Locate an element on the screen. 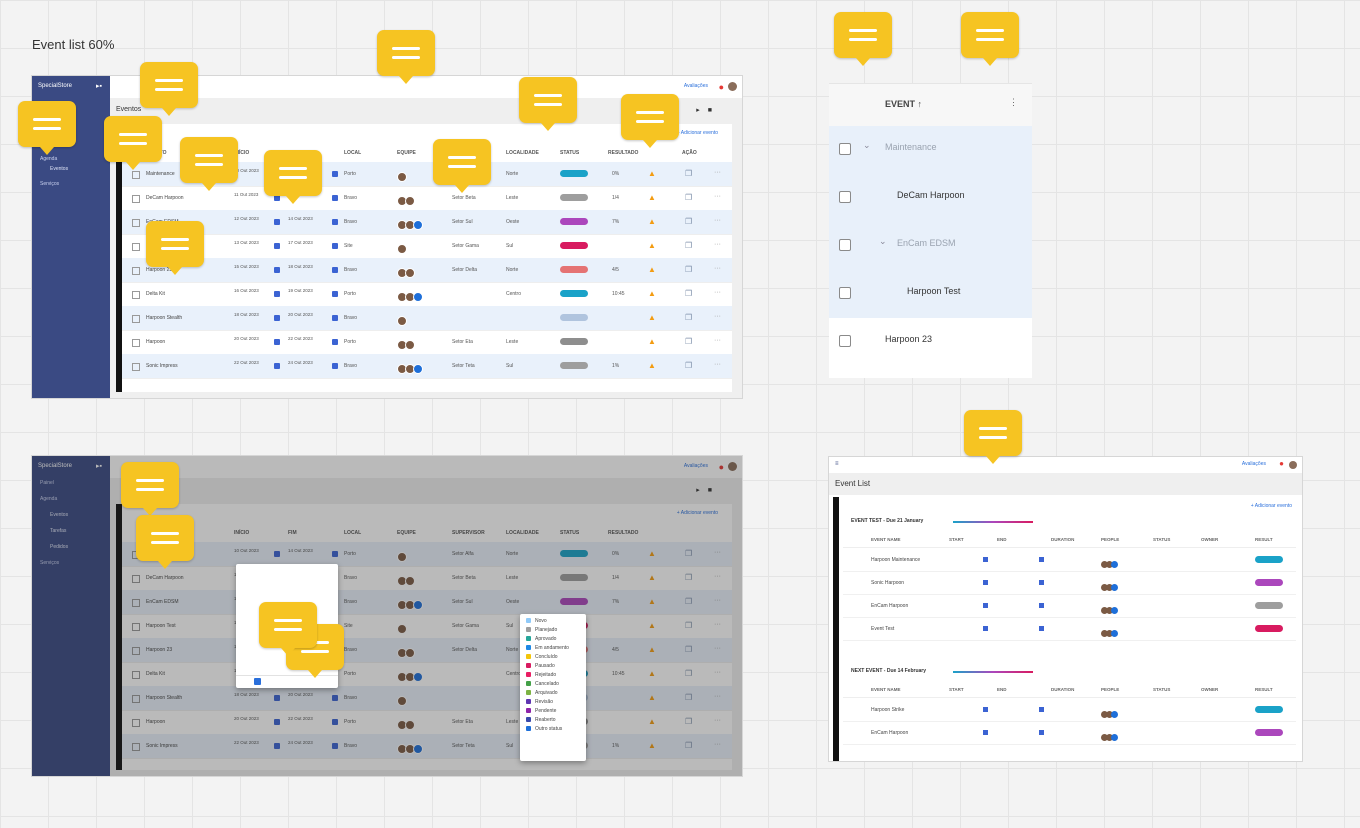 This screenshot has width=1360, height=828. status-menu-item: Concluído is located at coordinates (553, 657).